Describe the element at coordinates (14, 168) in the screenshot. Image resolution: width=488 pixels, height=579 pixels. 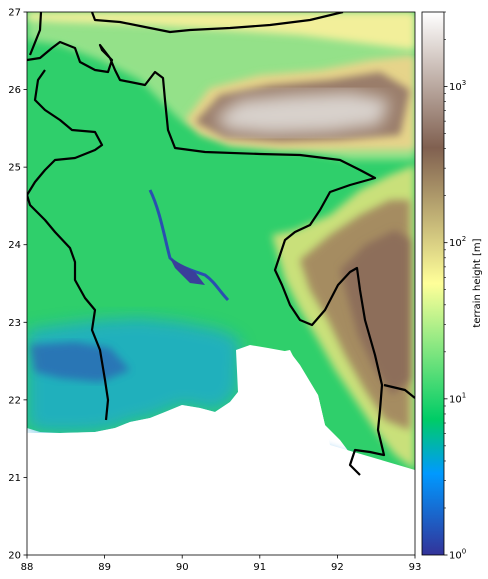
I see `y-tick-label: 25` at that location.